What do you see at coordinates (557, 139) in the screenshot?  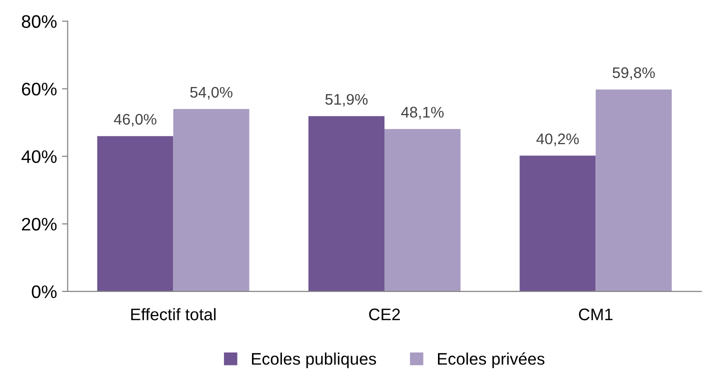 I see `data-label: 40,2%` at bounding box center [557, 139].